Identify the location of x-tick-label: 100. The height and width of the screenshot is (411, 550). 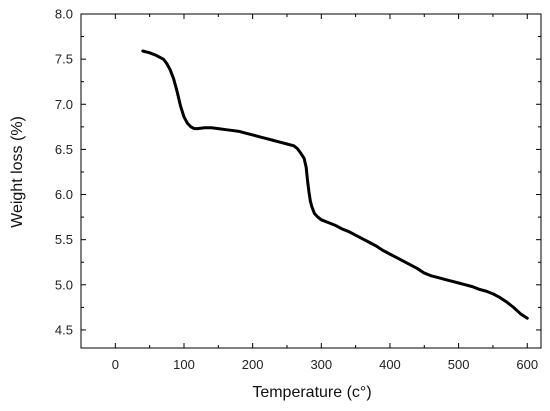
(184, 364).